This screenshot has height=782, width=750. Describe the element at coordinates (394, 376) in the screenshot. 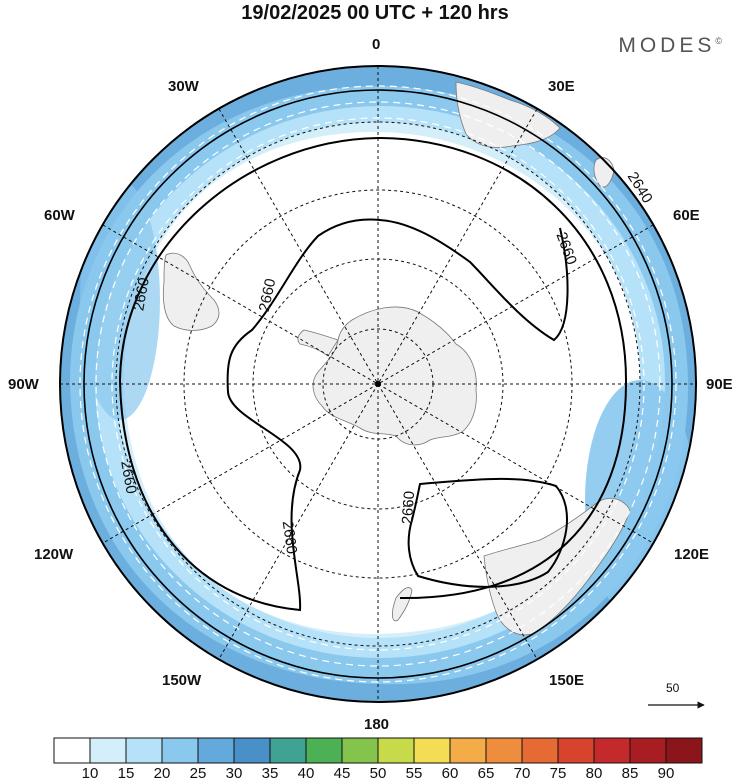

I see `antarctica` at that location.